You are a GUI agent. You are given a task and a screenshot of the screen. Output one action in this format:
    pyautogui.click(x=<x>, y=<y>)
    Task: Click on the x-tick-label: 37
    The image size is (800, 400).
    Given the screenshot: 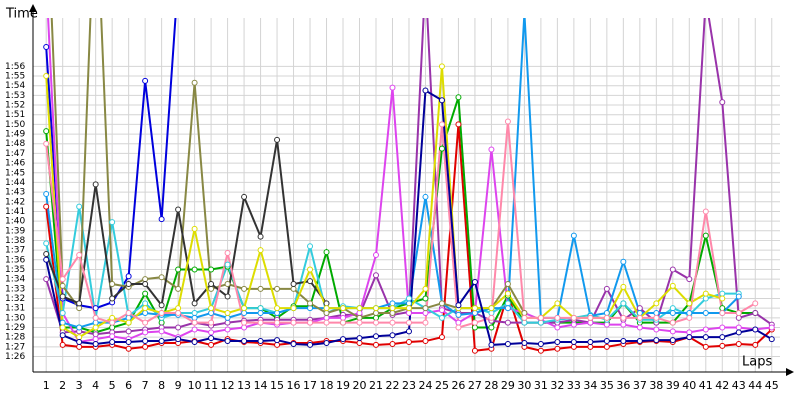 What is the action you would take?
    pyautogui.click(x=640, y=385)
    